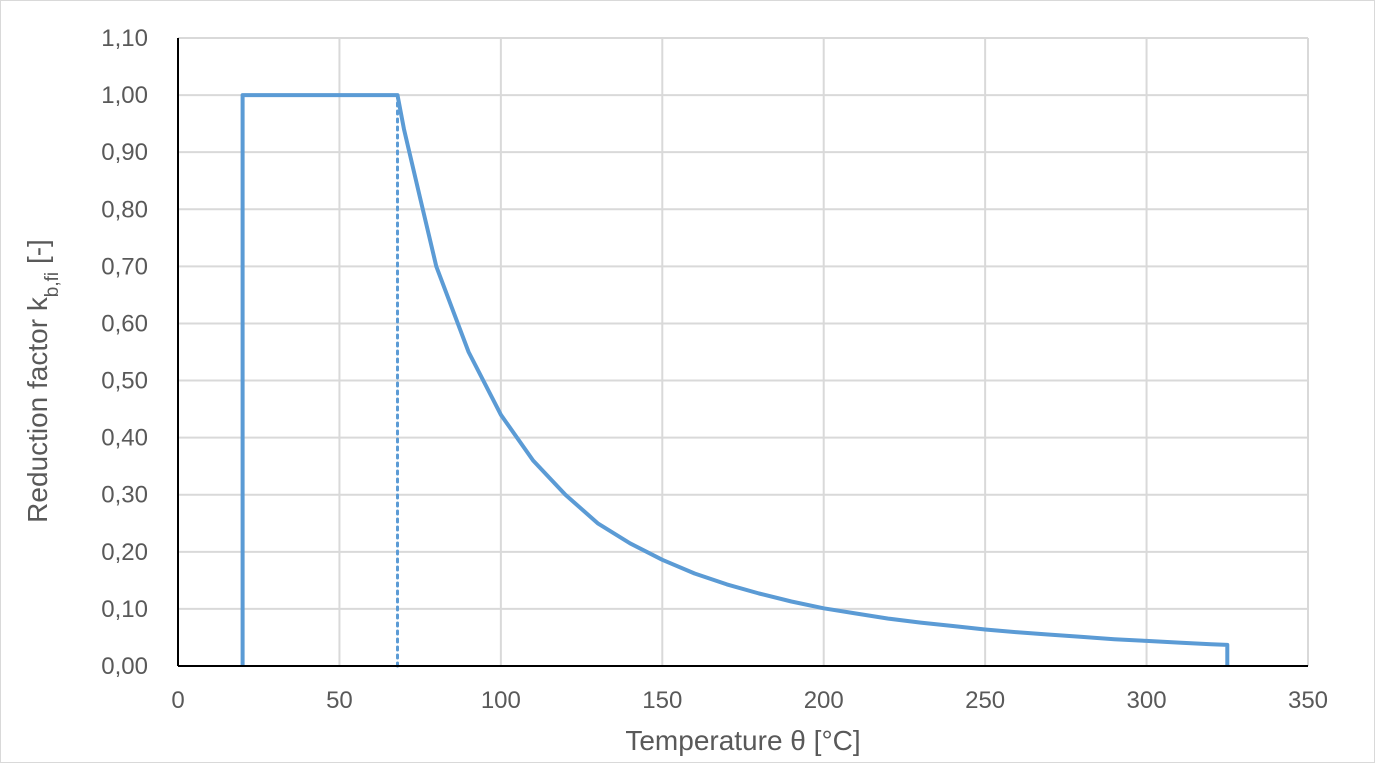 This screenshot has width=1375, height=763. What do you see at coordinates (749, 700) in the screenshot?
I see `x-tick-labels: 0 50 100 150 200 250 300 350` at bounding box center [749, 700].